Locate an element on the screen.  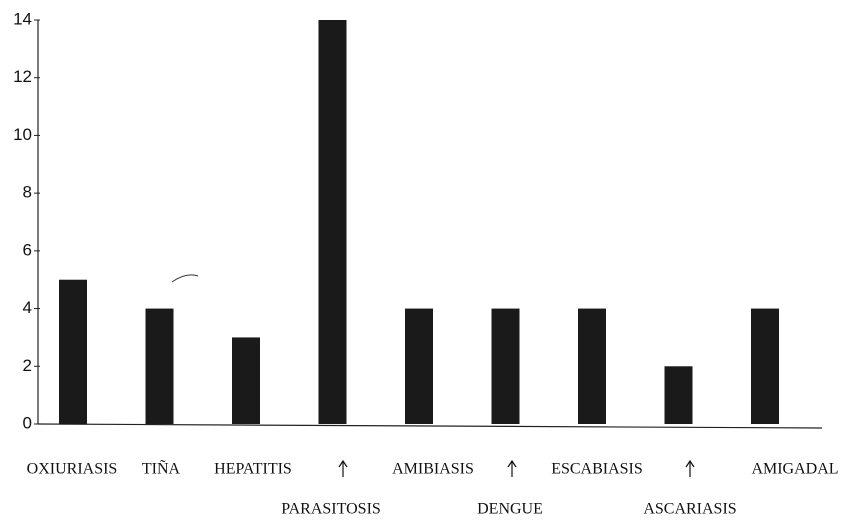
x-tick-label: AMIBIASIS is located at coordinates (433, 469).